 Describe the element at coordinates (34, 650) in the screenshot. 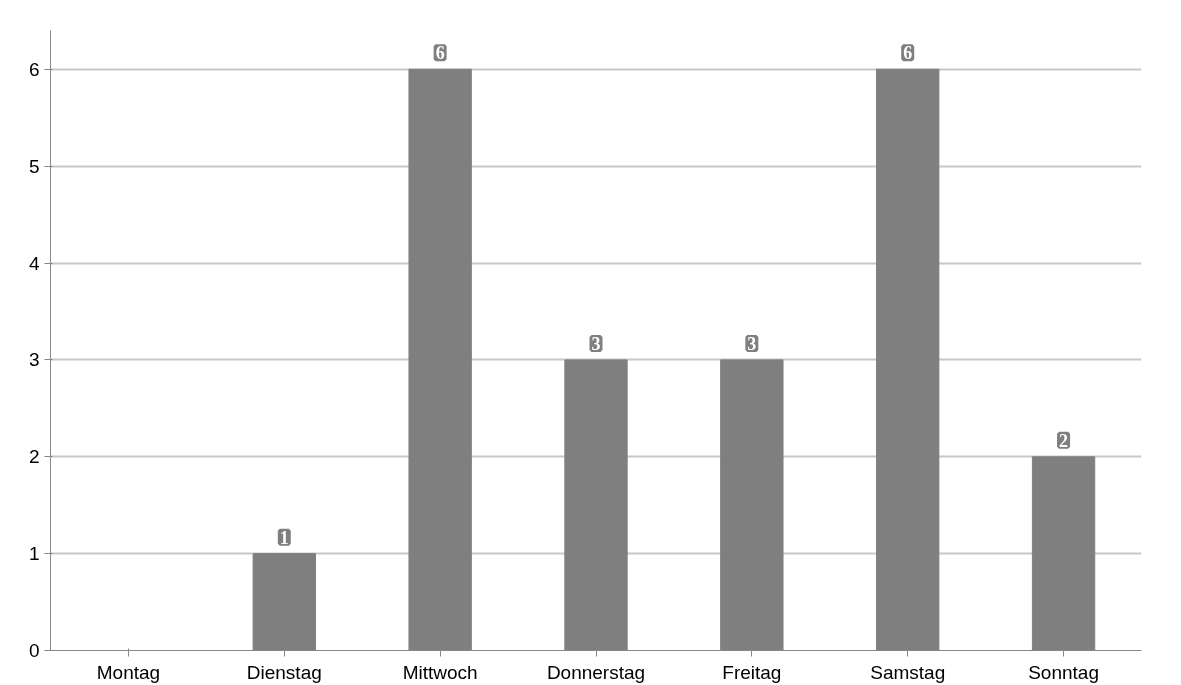

I see `y-tick-label: 0` at that location.